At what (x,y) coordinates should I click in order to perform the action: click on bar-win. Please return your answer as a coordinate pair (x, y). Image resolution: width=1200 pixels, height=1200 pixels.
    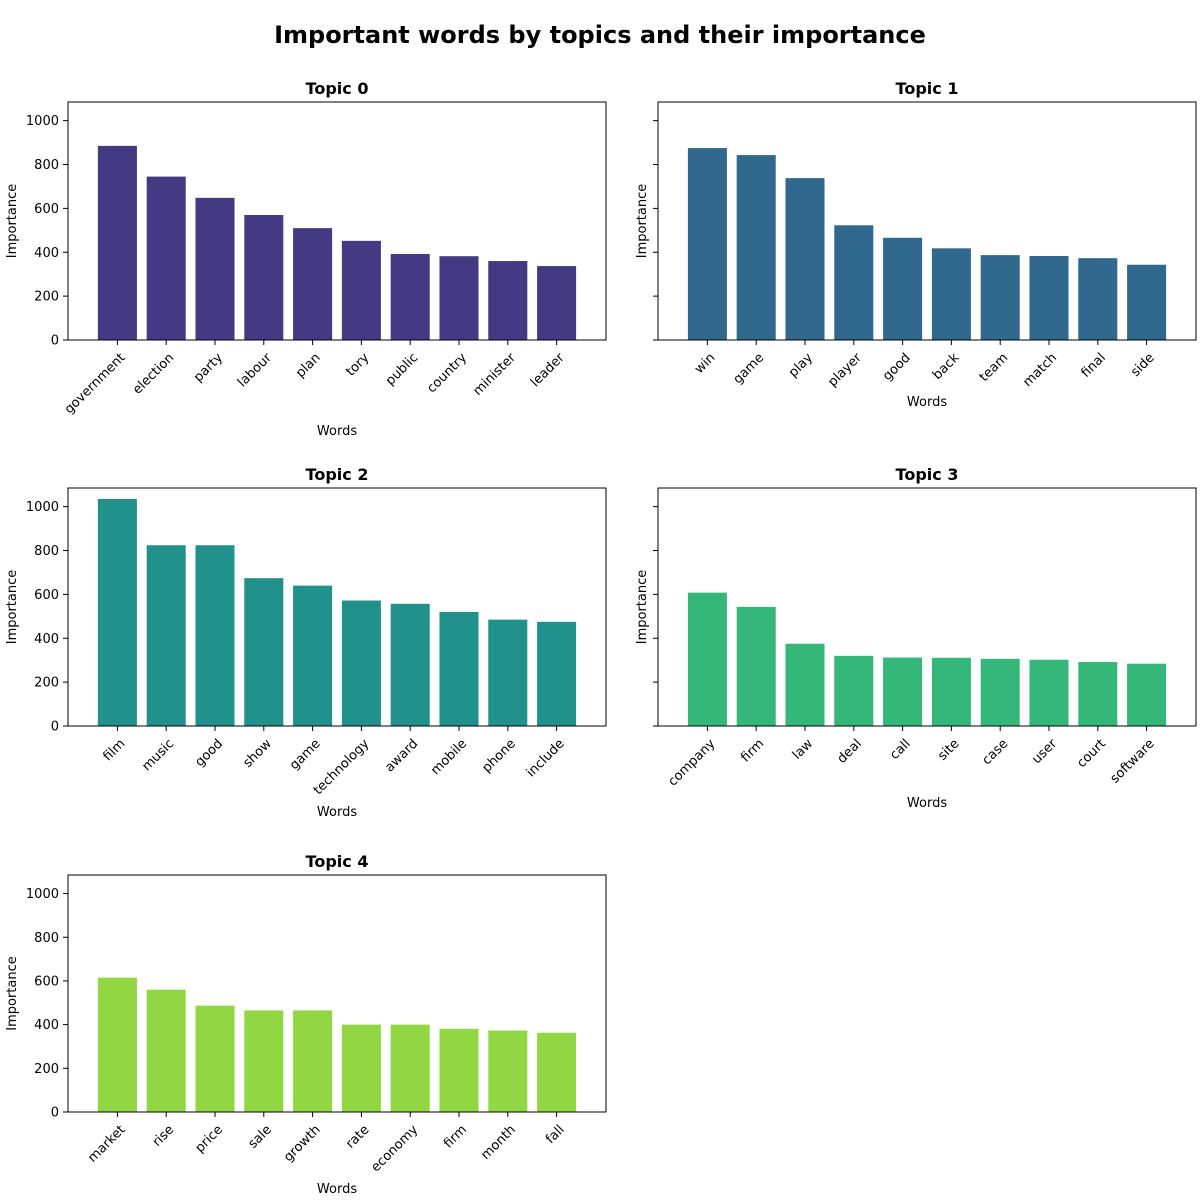
    Looking at the image, I should click on (707, 244).